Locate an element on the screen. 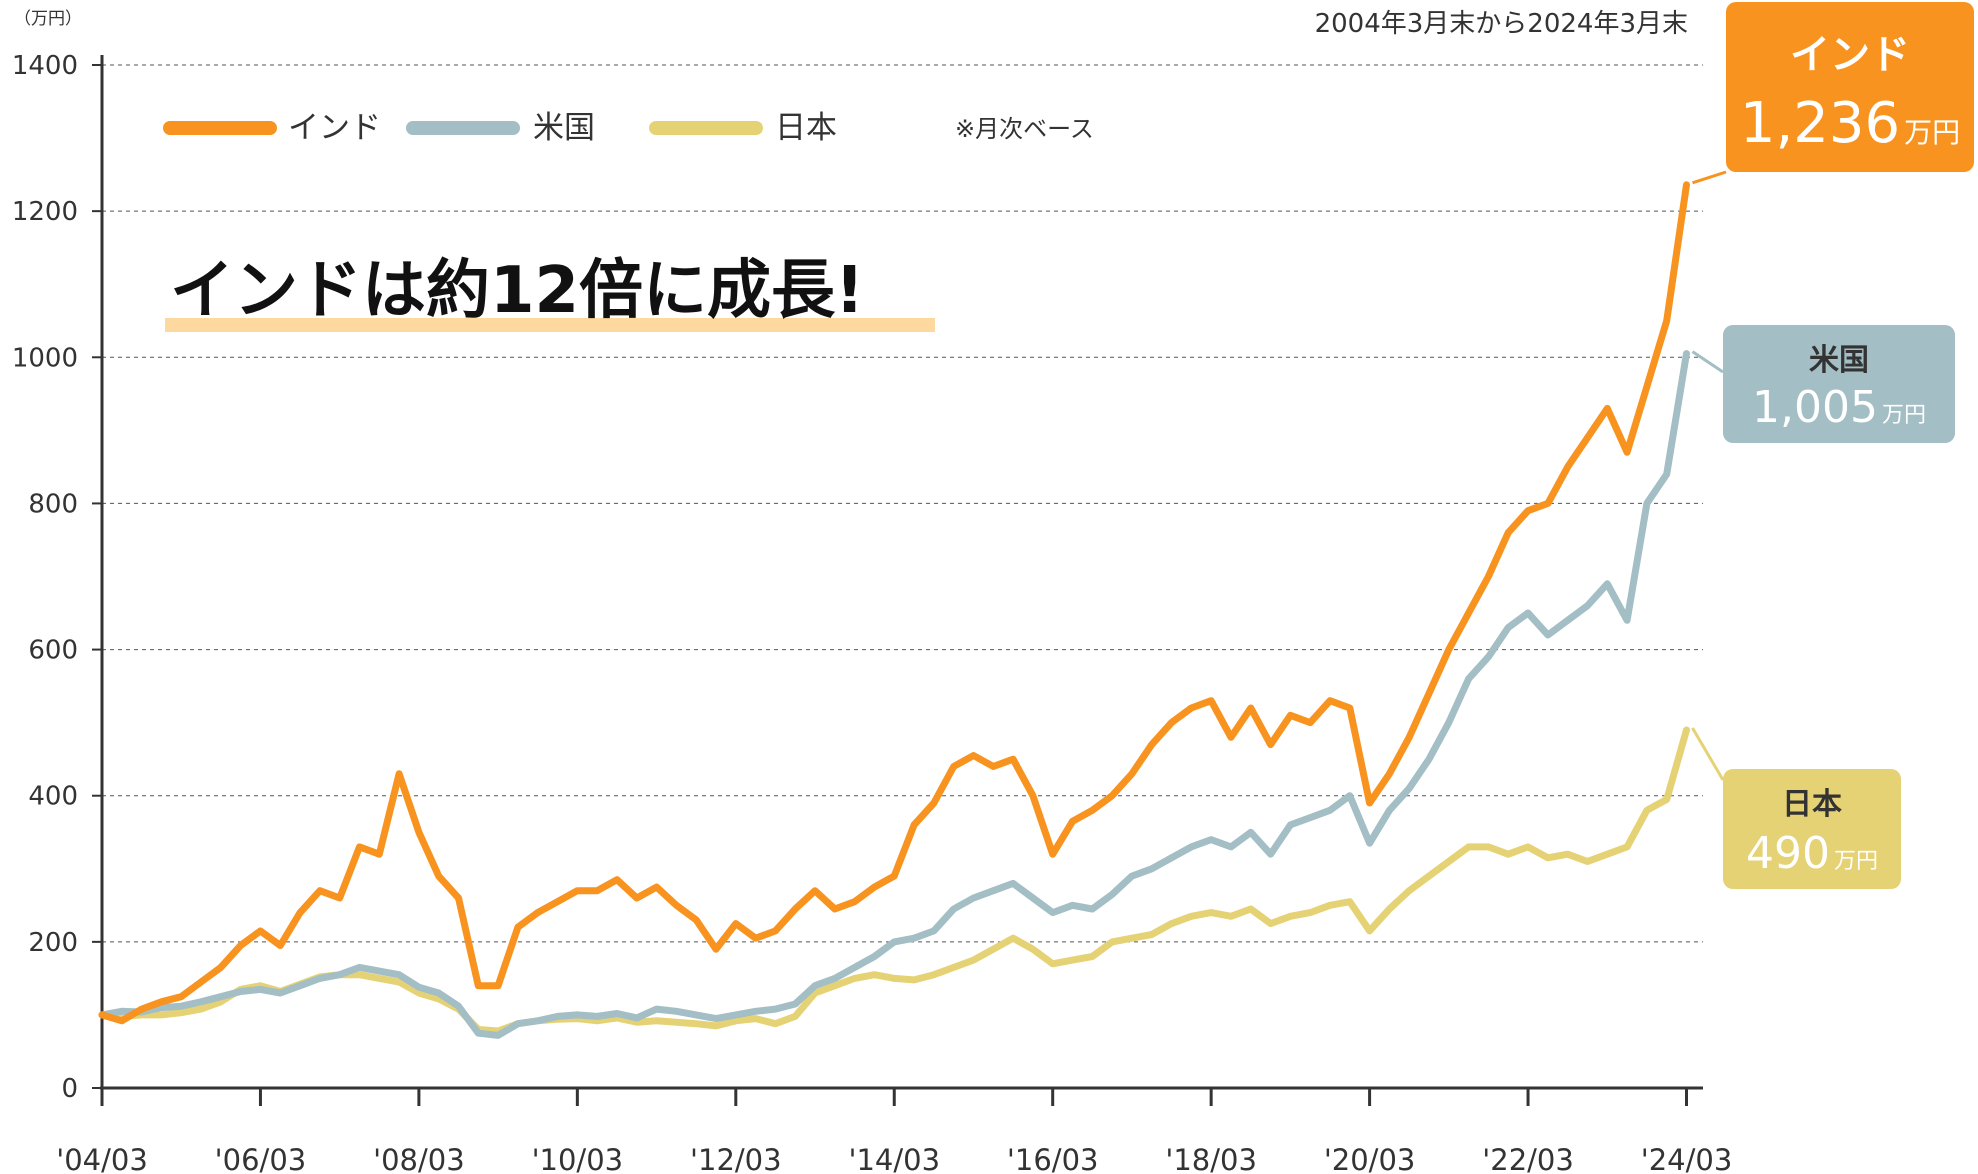  y-tick-label: 200 is located at coordinates (53, 943).